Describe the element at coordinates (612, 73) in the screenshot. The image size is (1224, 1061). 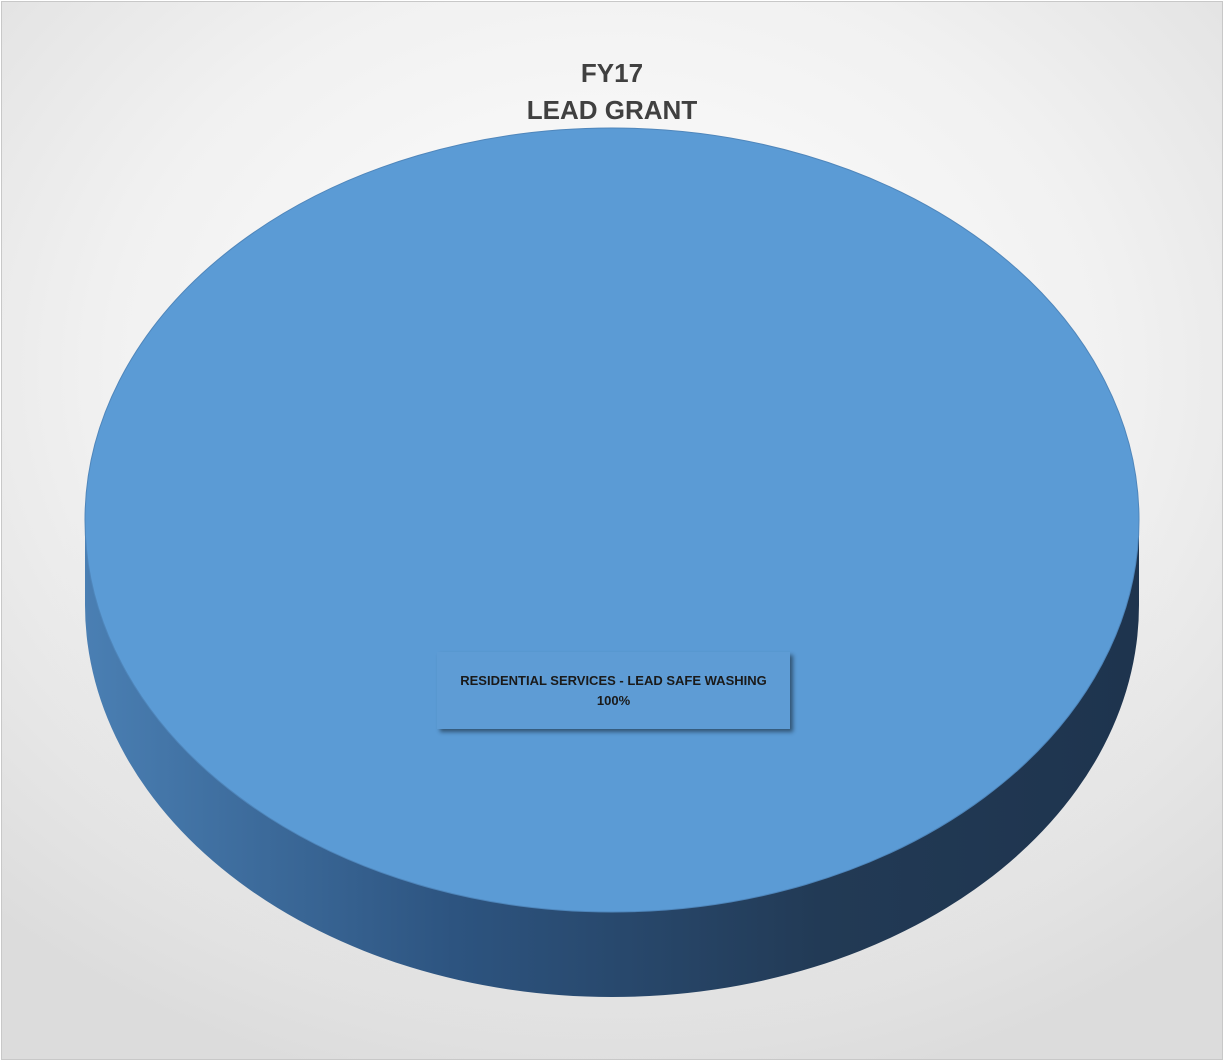
I see `chart-title-line-1: FY17` at that location.